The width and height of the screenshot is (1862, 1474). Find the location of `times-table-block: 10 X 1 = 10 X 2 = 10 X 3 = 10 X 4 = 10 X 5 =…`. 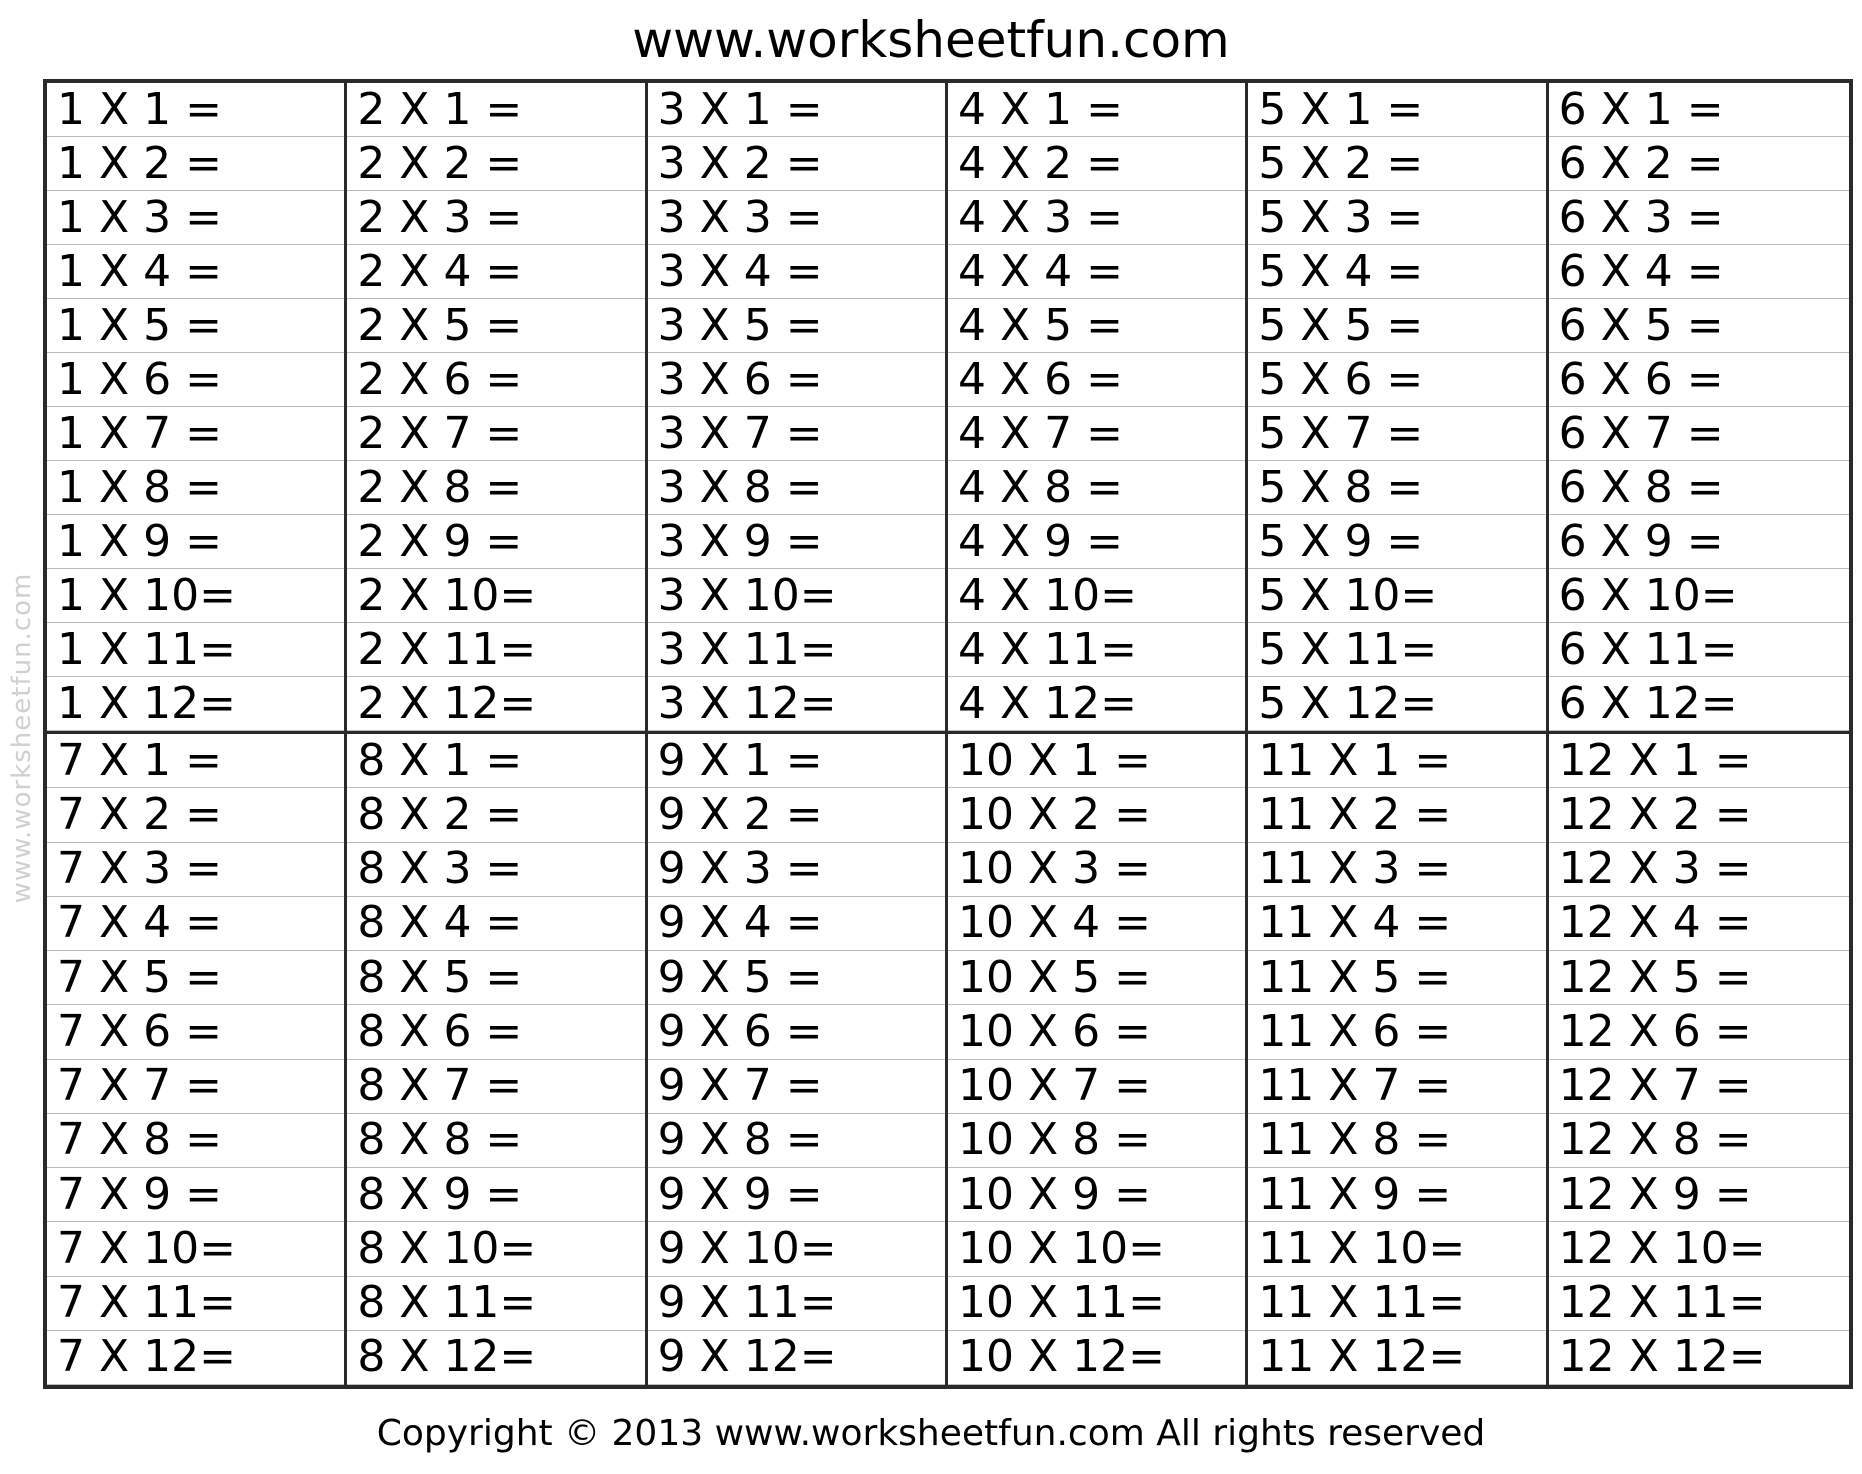

times-table-block: 10 X 1 = 10 X 2 = 10 X 3 = 10 X 4 = 10 X 5 =… is located at coordinates (1098, 1059).